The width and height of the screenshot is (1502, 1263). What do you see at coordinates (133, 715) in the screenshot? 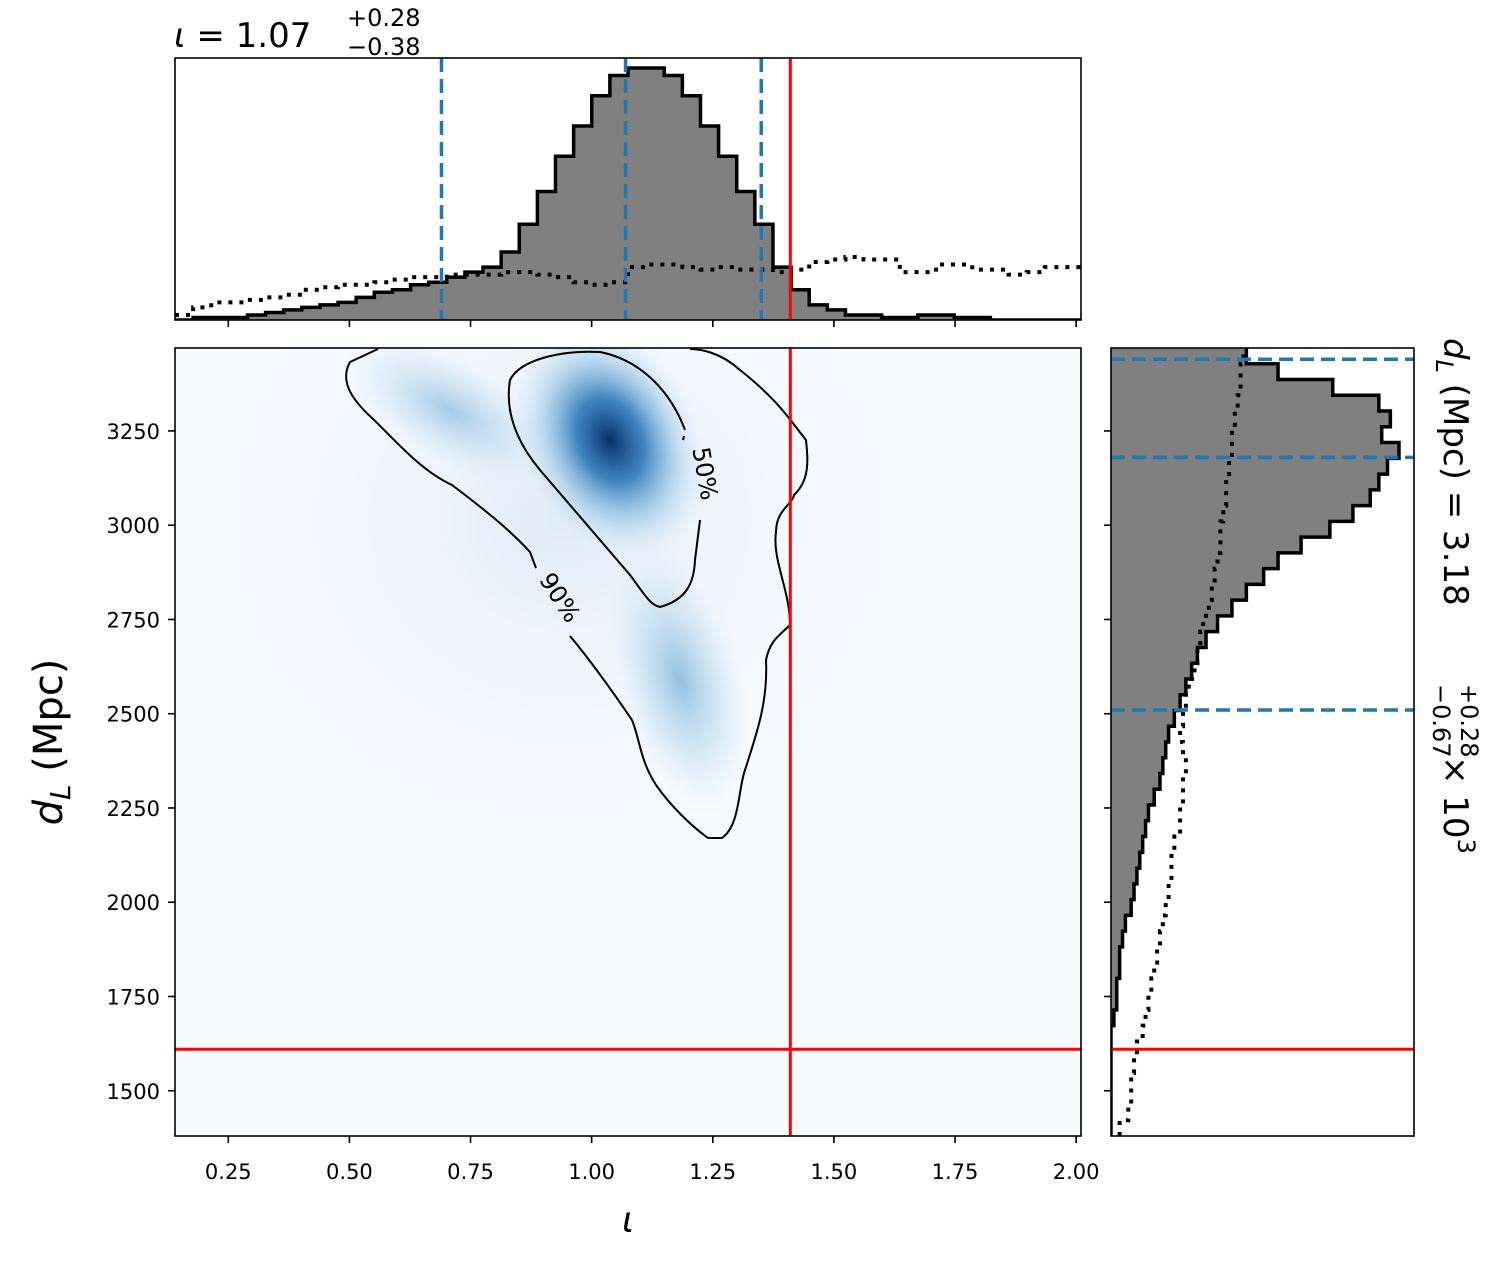
I see `y-tick-label-4: 2500` at bounding box center [133, 715].